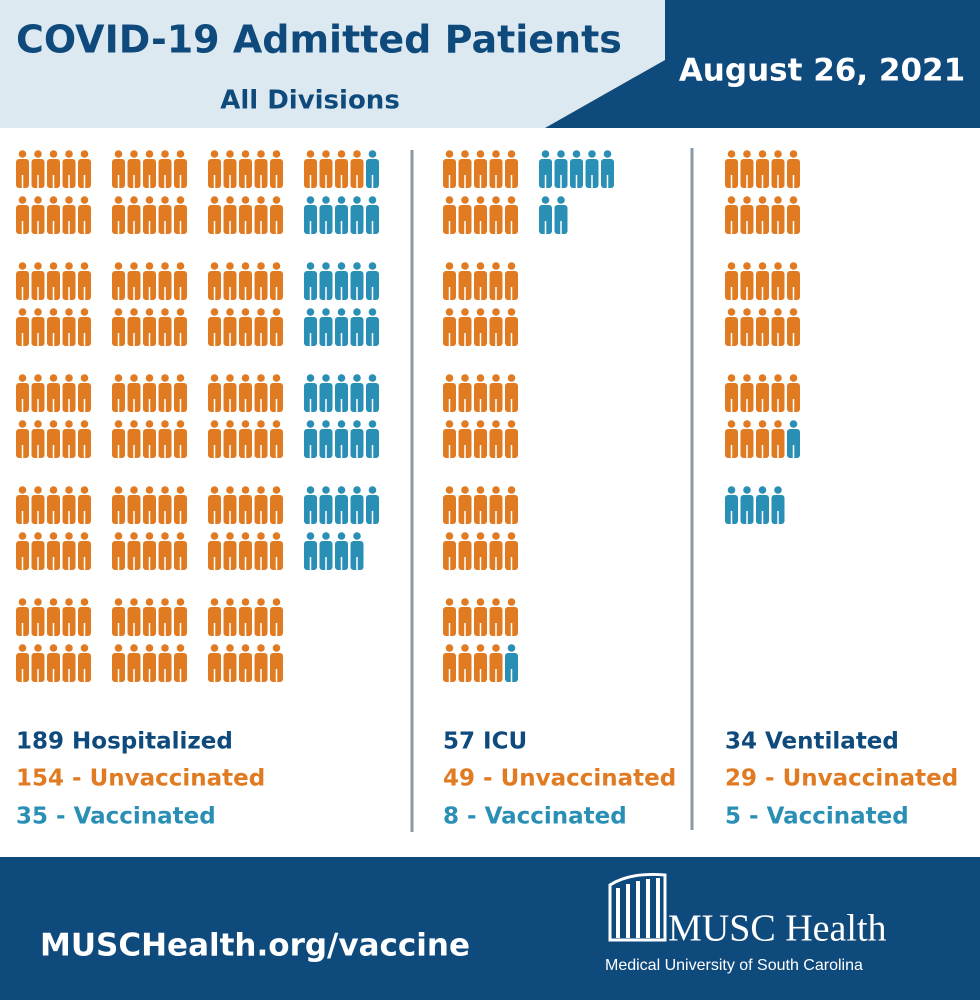  What do you see at coordinates (332, 64) in the screenshot?
I see `header-light` at bounding box center [332, 64].